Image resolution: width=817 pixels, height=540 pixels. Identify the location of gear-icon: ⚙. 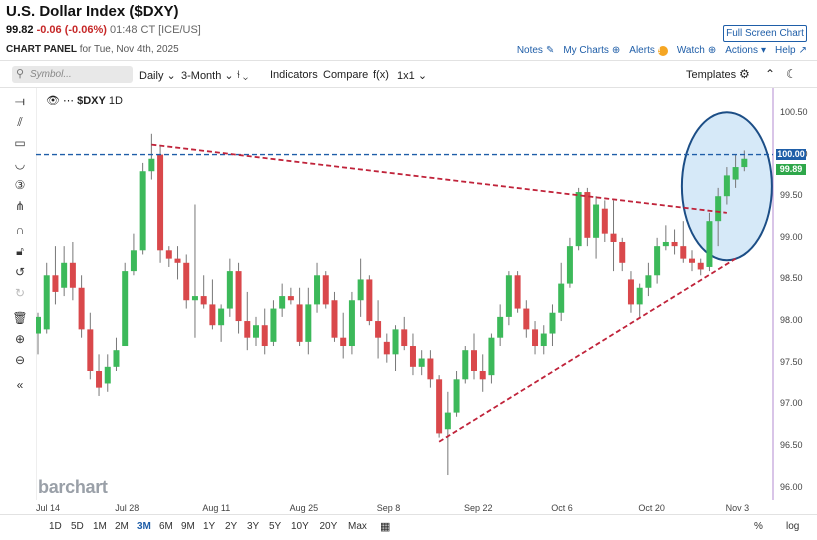
(744, 74).